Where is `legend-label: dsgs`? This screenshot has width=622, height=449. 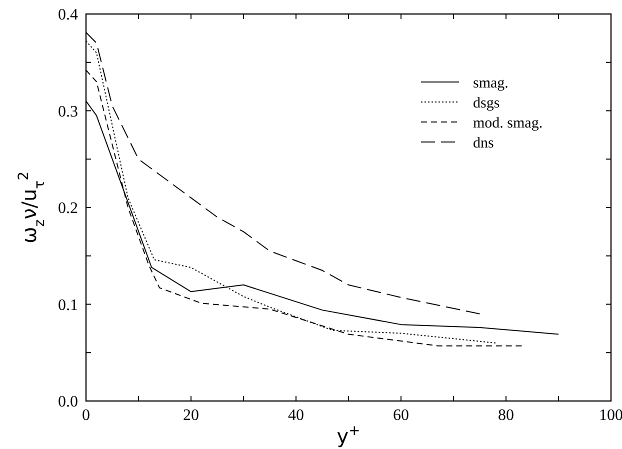
legend-label: dsgs is located at coordinates (486, 103).